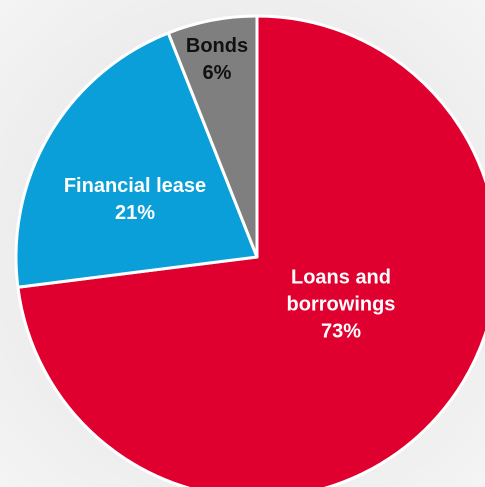 Image resolution: width=485 pixels, height=487 pixels. What do you see at coordinates (341, 331) in the screenshot?
I see `value-label: 73%` at bounding box center [341, 331].